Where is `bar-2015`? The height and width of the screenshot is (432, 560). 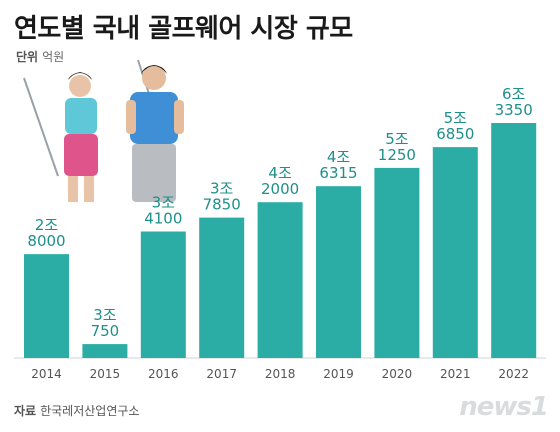
bar-2015 is located at coordinates (105, 351).